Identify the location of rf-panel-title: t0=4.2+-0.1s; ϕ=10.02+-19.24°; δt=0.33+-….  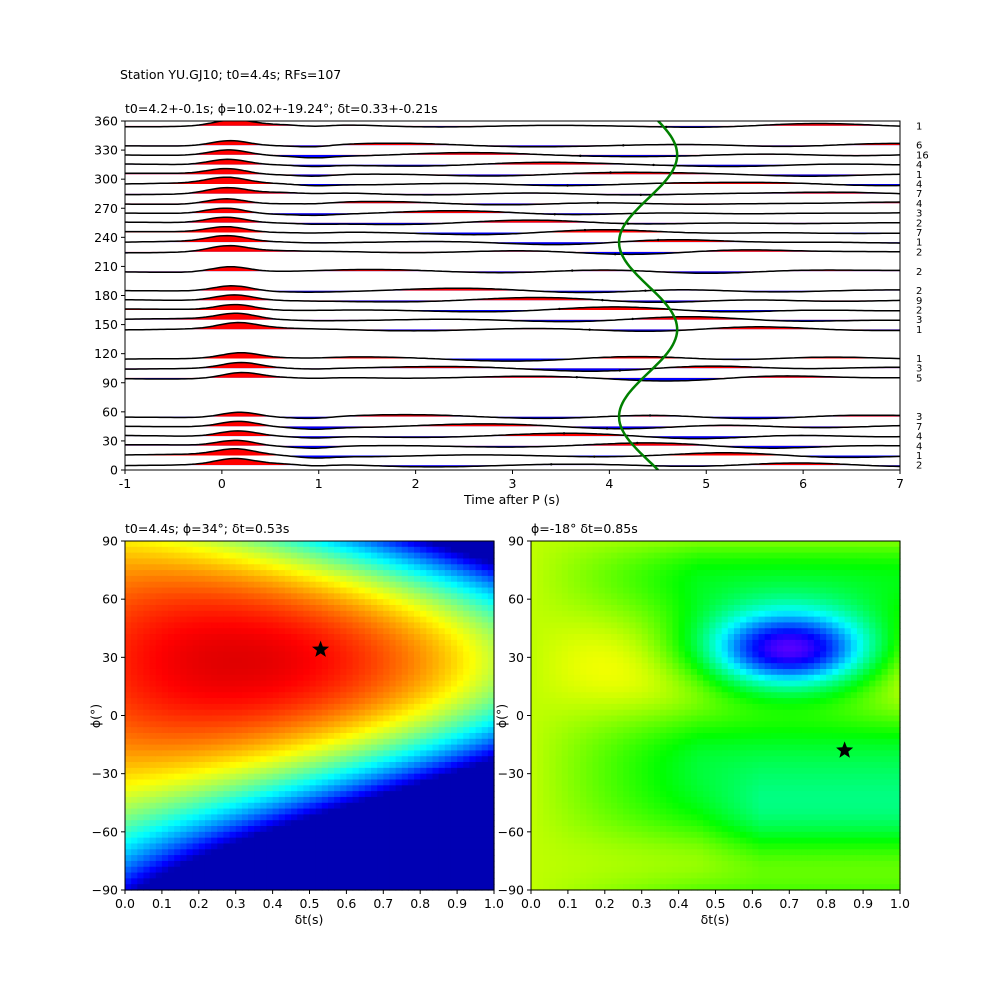
(281, 108).